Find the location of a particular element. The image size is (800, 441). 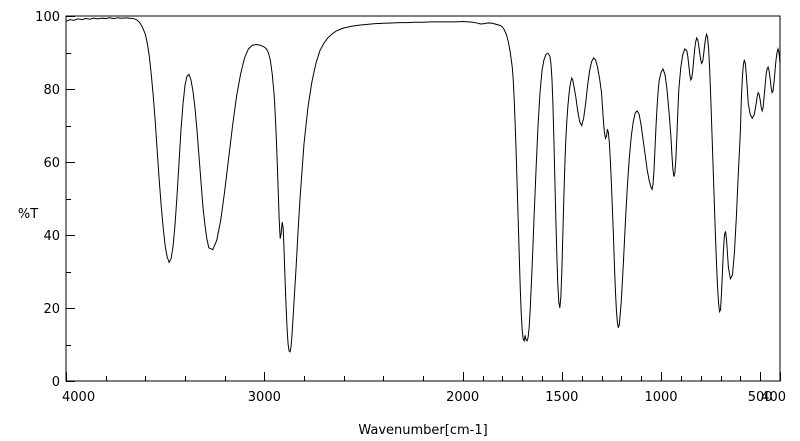

y-tick-label: 80 is located at coordinates (51, 90).